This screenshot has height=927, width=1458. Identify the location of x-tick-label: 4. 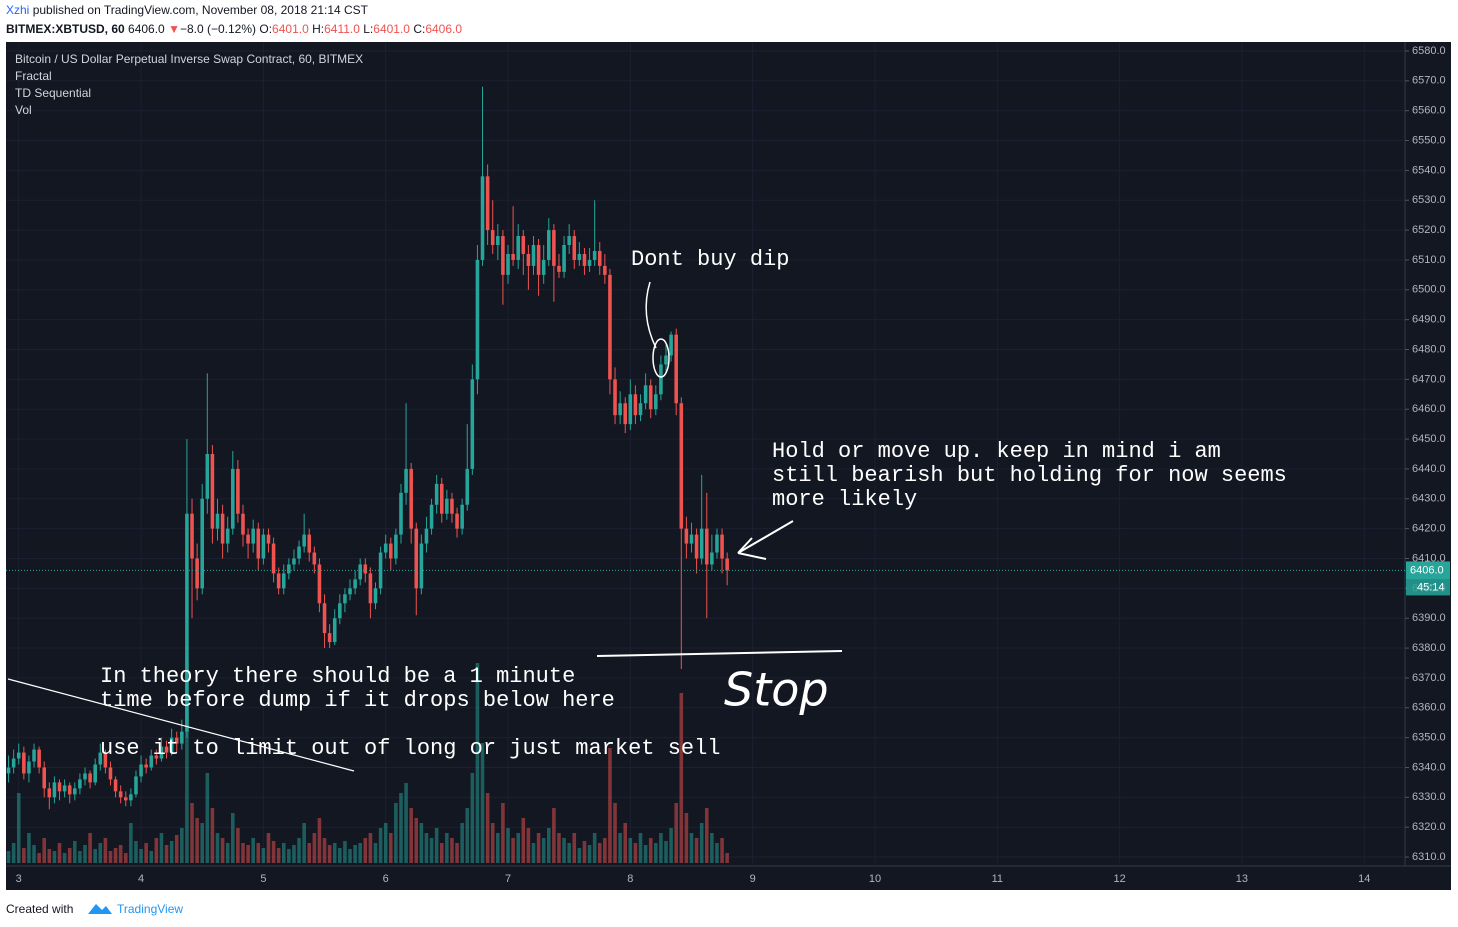
(141, 879).